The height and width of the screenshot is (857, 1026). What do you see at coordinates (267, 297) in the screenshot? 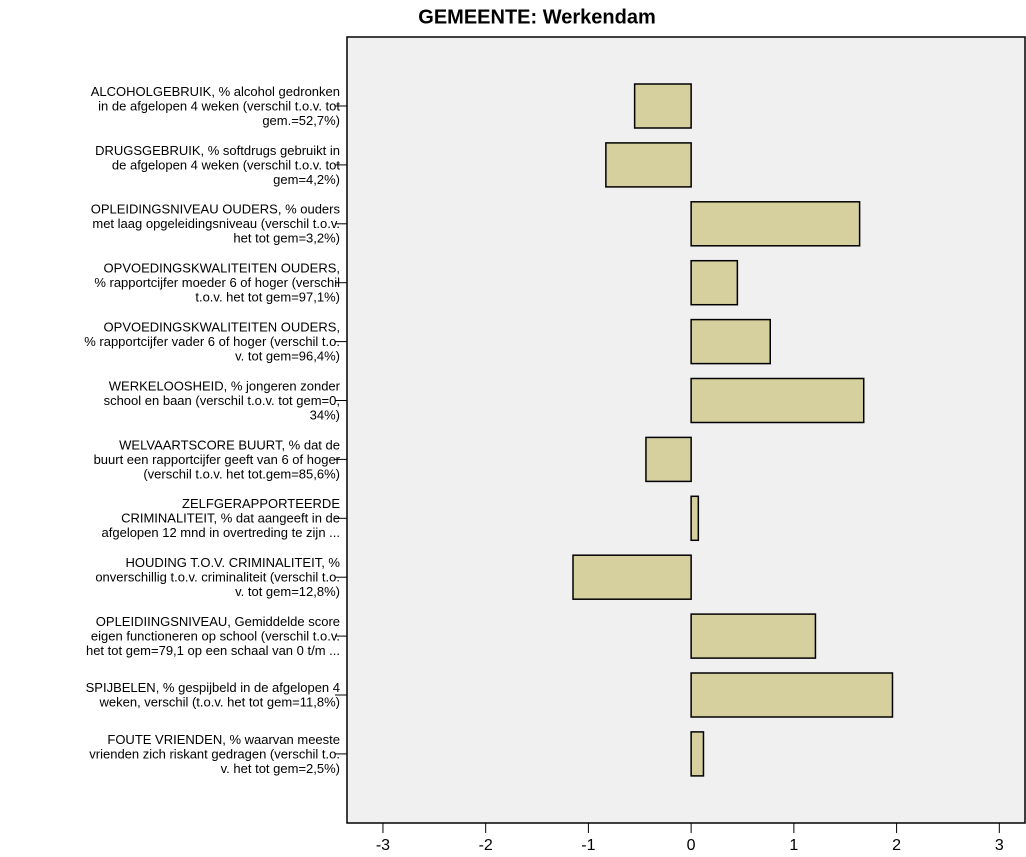
I see `y-tick-label: t.o.v. het tot gem=97,1%)` at bounding box center [267, 297].